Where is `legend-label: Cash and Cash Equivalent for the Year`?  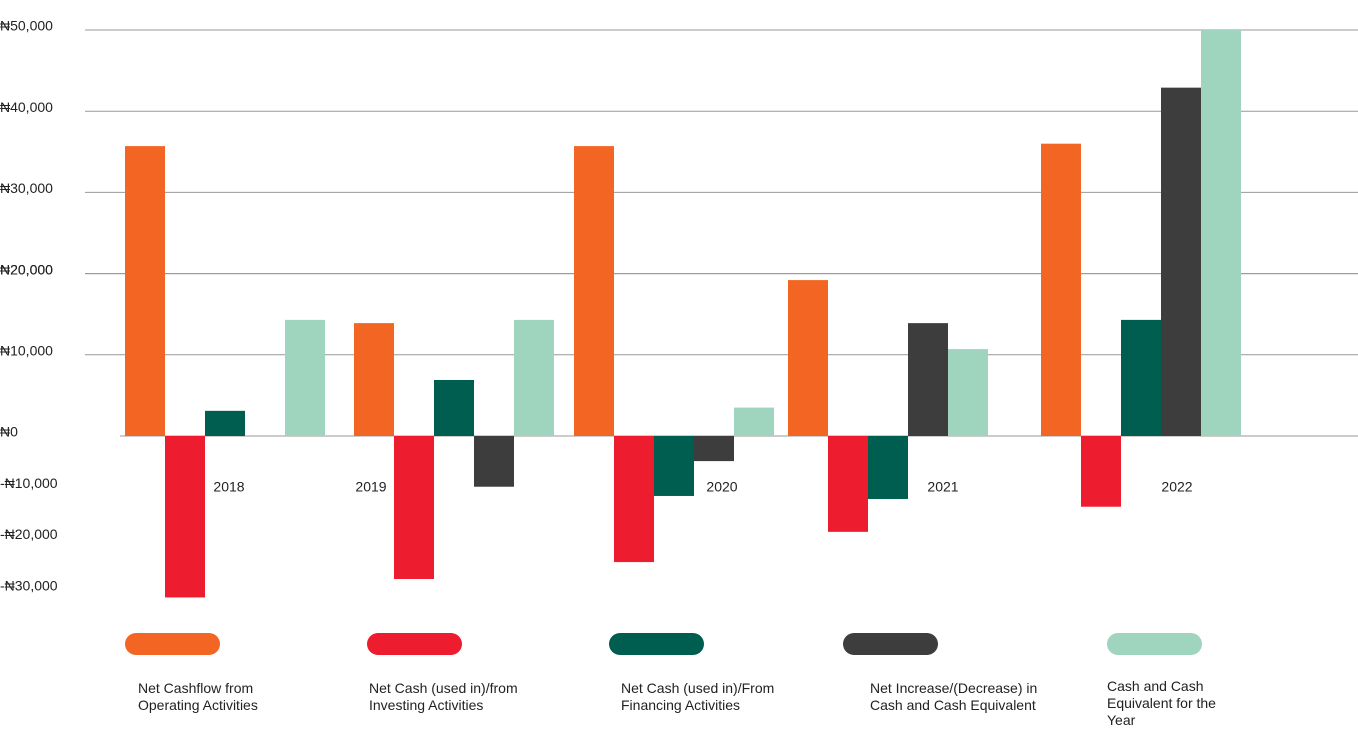
legend-label: Cash and Cash Equivalent for the Year is located at coordinates (1161, 703).